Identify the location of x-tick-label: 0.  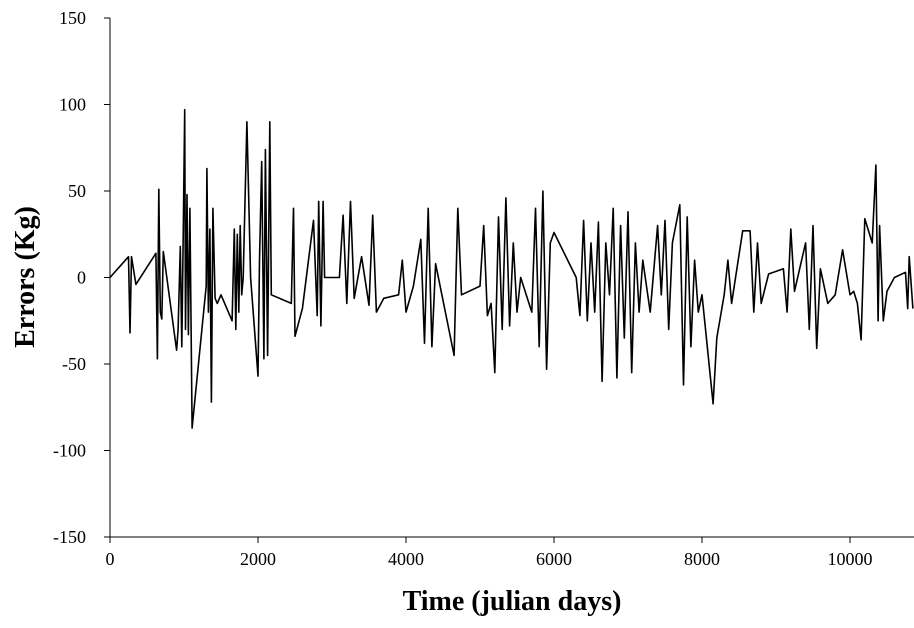
(110, 559).